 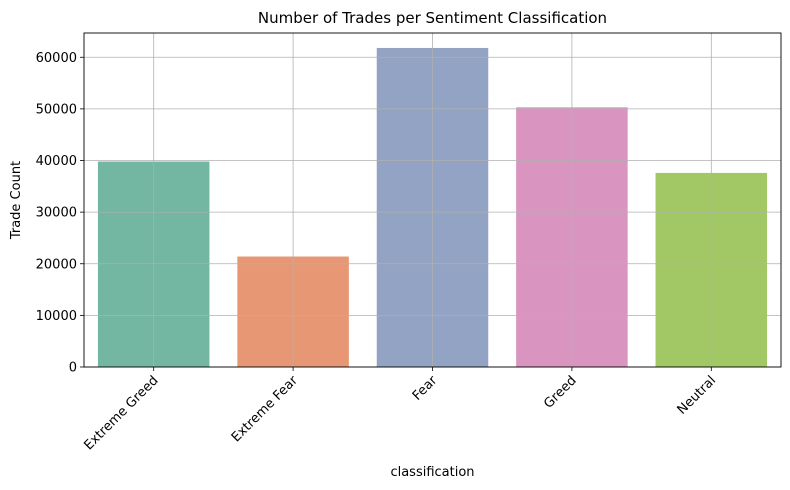 I want to click on y-tick-label: 20000, so click(x=56, y=264).